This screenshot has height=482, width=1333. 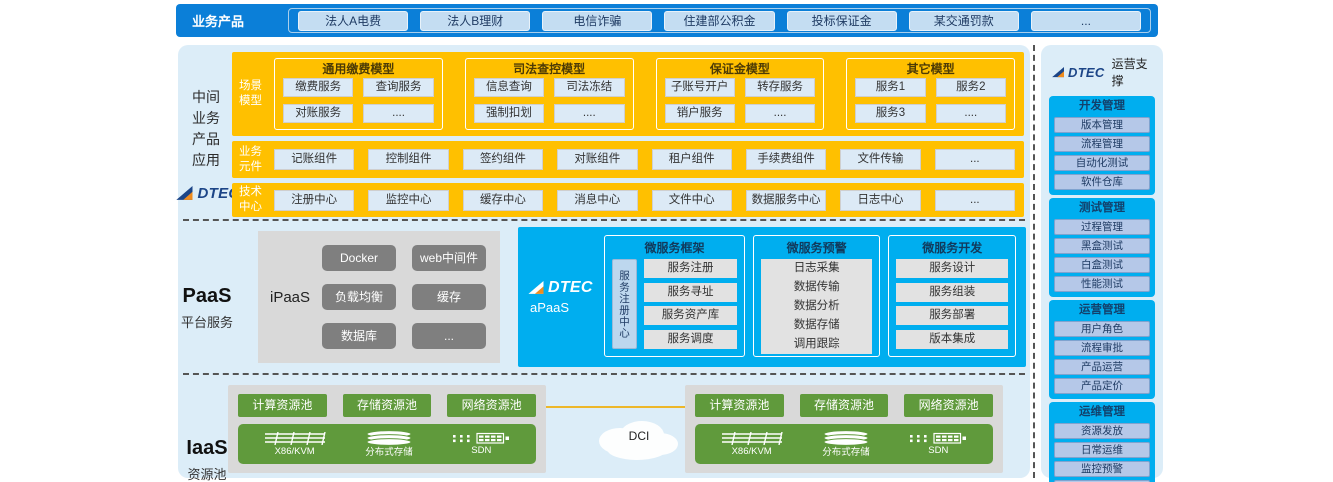 What do you see at coordinates (1102, 227) in the screenshot?
I see `sidebar-item: 过程管理` at bounding box center [1102, 227].